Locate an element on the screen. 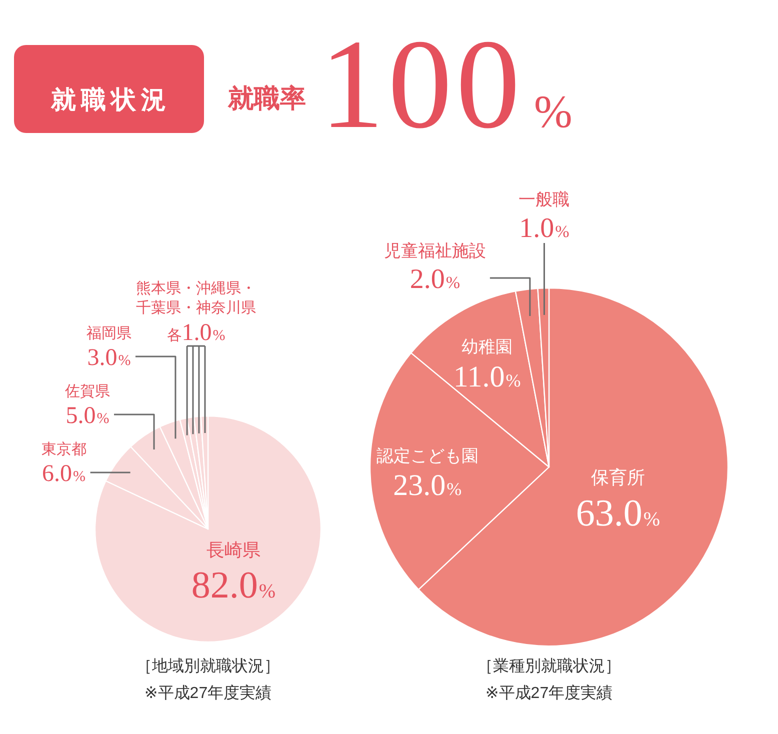 The height and width of the screenshot is (734, 778). data-label: 6.0% is located at coordinates (64, 474).